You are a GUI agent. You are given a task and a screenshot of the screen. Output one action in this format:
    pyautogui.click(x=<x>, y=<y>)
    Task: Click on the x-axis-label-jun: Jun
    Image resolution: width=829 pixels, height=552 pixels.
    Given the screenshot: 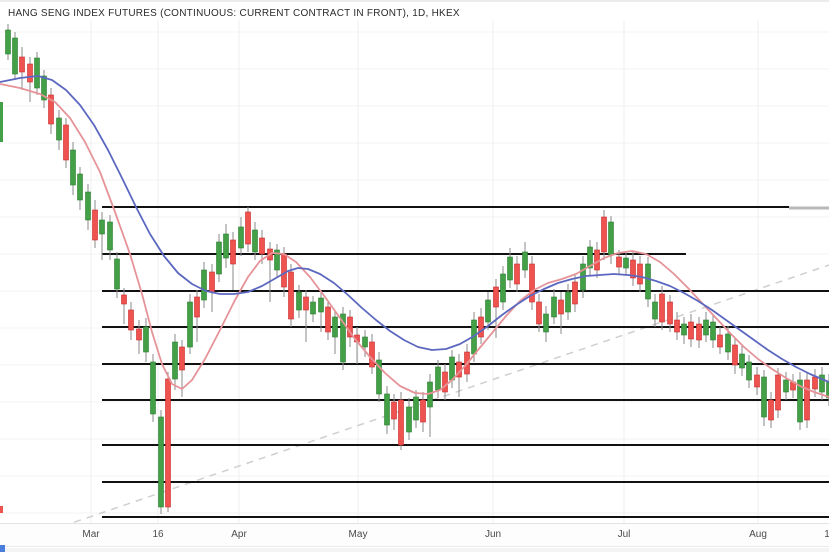 What is the action you would take?
    pyautogui.click(x=493, y=534)
    